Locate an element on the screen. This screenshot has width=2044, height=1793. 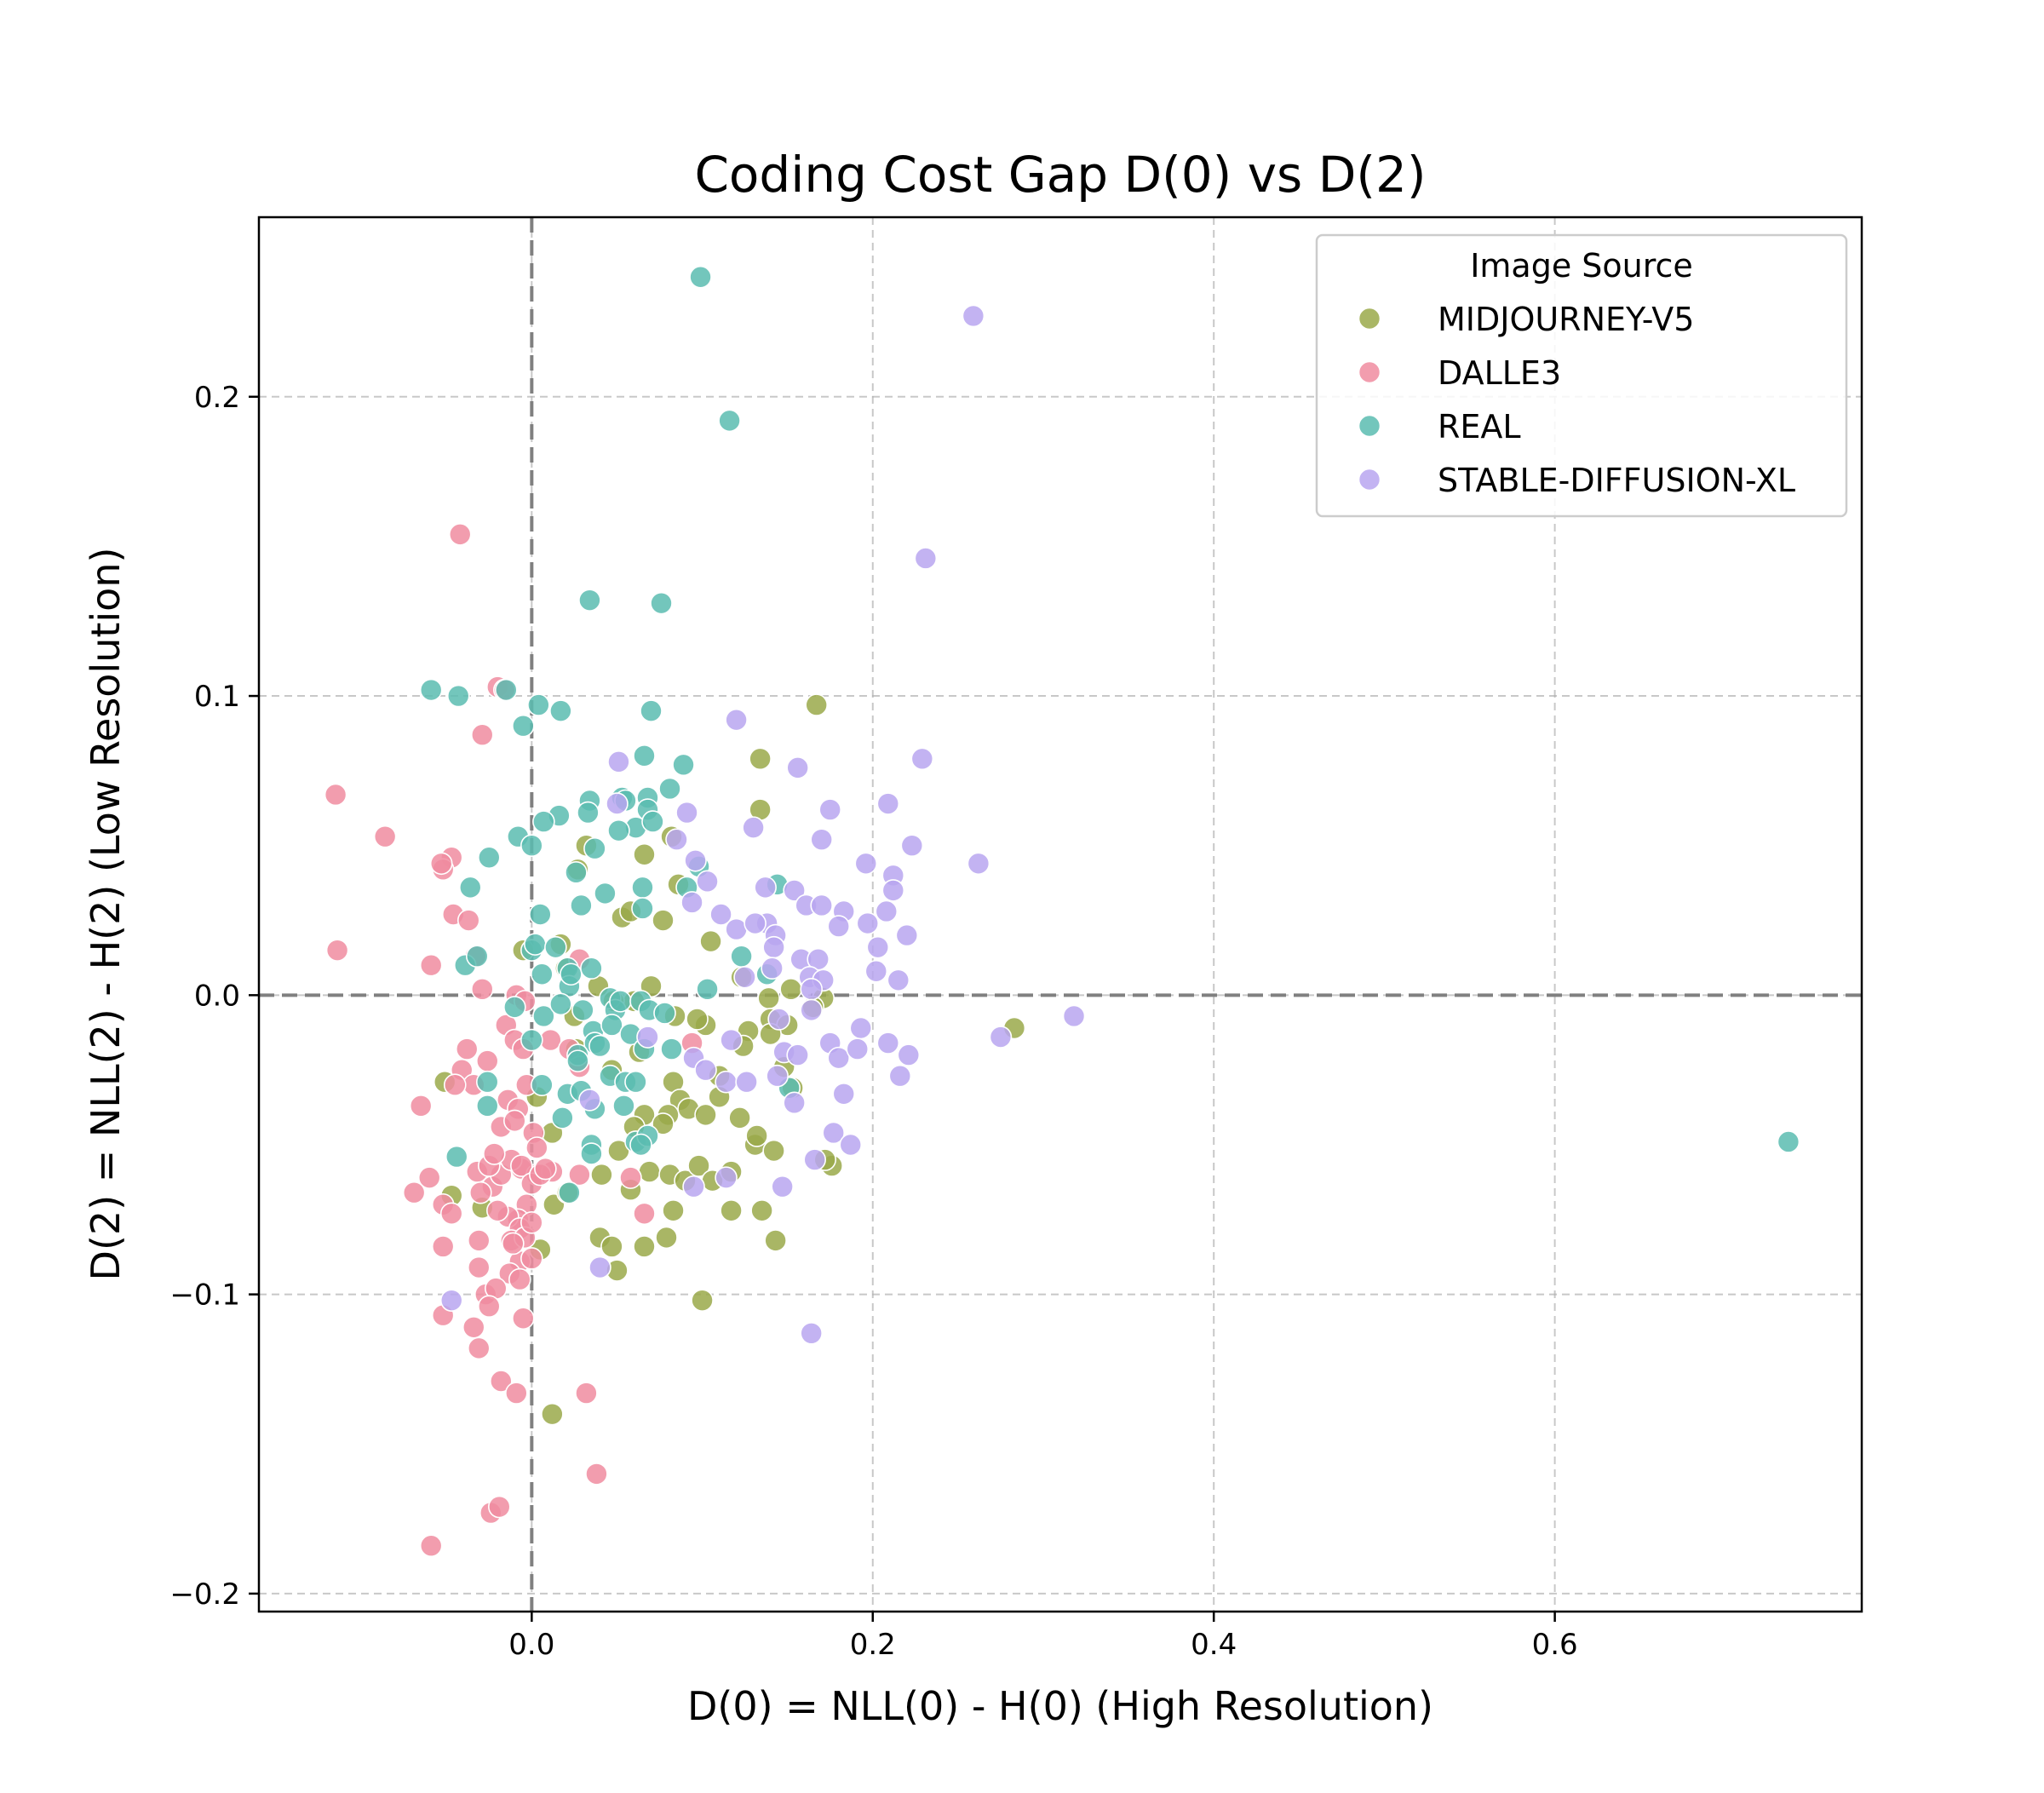
y-tick-label: 0.0 is located at coordinates (217, 996).